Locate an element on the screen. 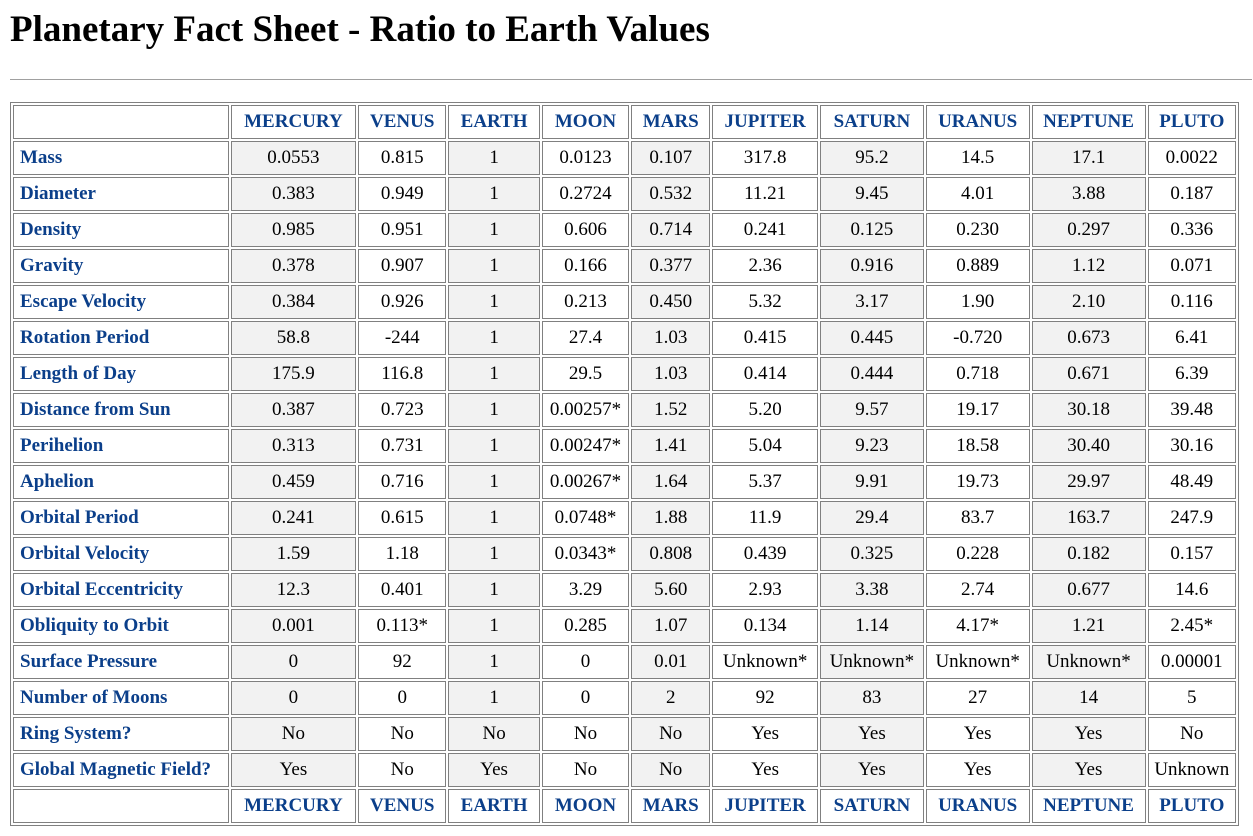 Image resolution: width=1253 pixels, height=836 pixels. title-divider is located at coordinates (631, 79).